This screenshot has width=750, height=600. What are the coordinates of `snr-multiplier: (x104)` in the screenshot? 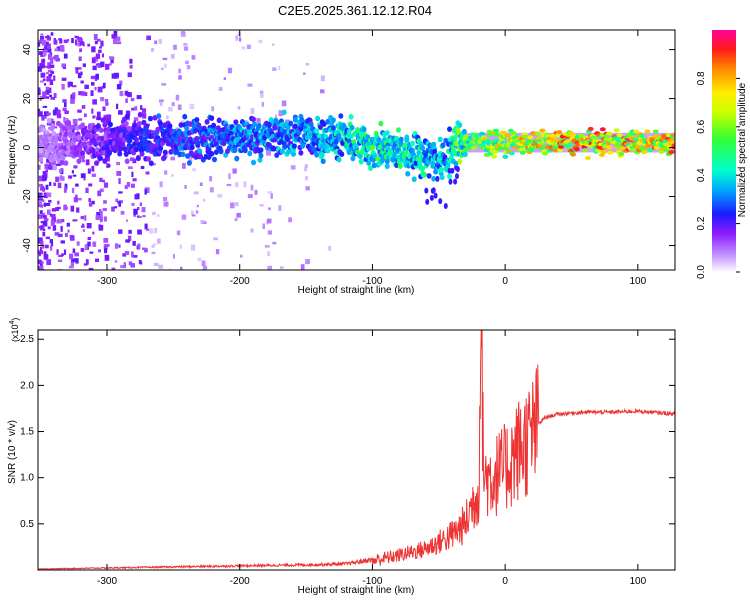 It's located at (14, 330).